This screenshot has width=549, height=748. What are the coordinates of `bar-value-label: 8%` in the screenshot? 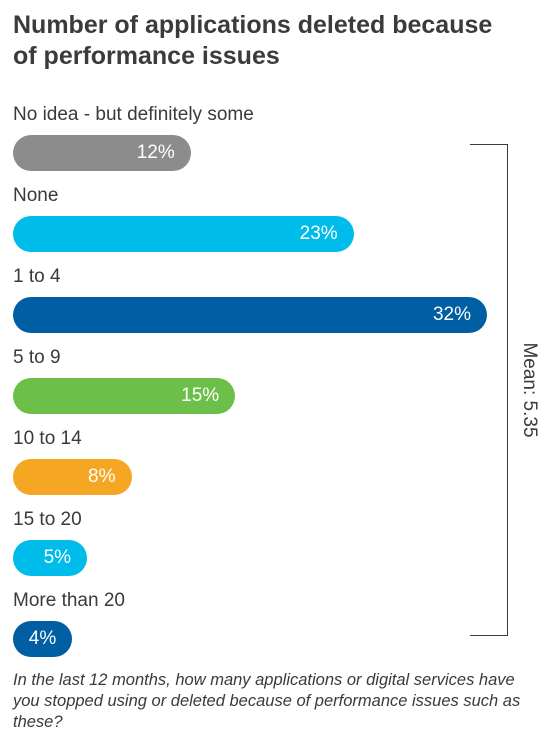 It's located at (102, 476).